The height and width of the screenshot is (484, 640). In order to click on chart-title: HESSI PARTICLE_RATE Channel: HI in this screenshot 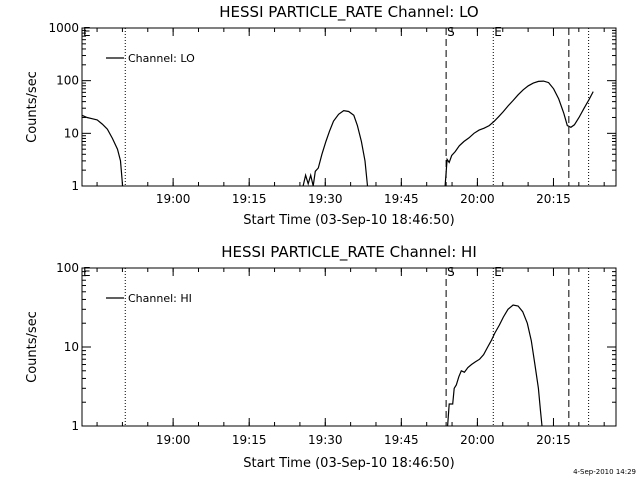, I will do `click(349, 252)`.